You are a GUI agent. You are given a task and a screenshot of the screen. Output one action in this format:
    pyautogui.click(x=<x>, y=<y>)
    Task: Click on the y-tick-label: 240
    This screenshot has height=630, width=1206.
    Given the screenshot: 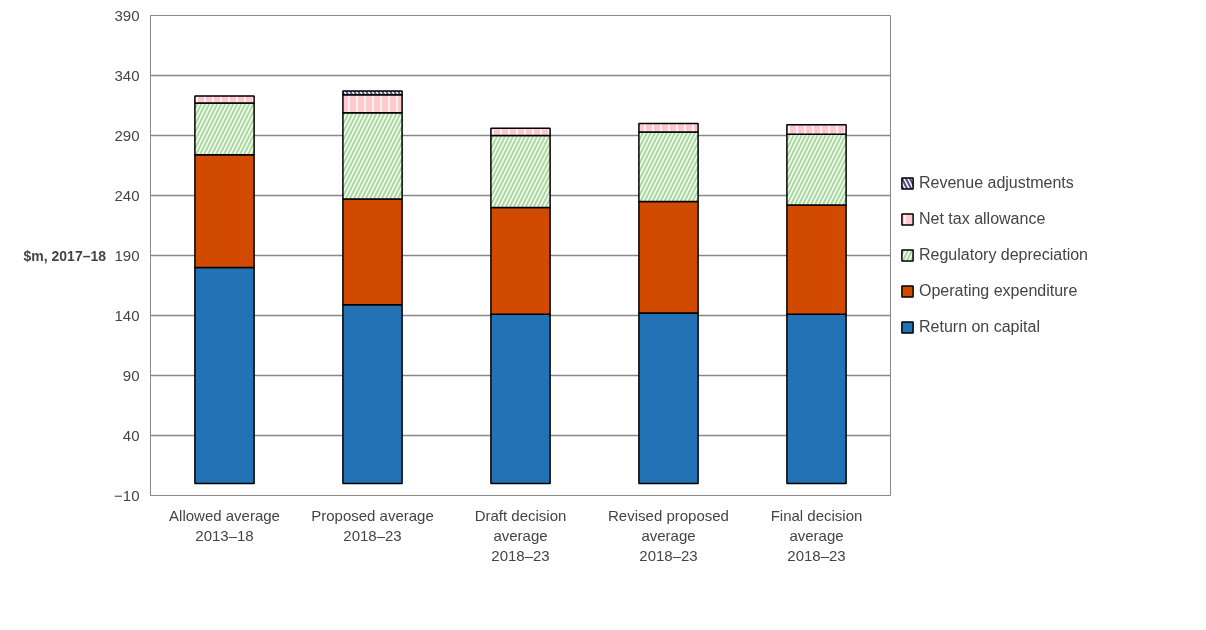 What is the action you would take?
    pyautogui.click(x=127, y=195)
    